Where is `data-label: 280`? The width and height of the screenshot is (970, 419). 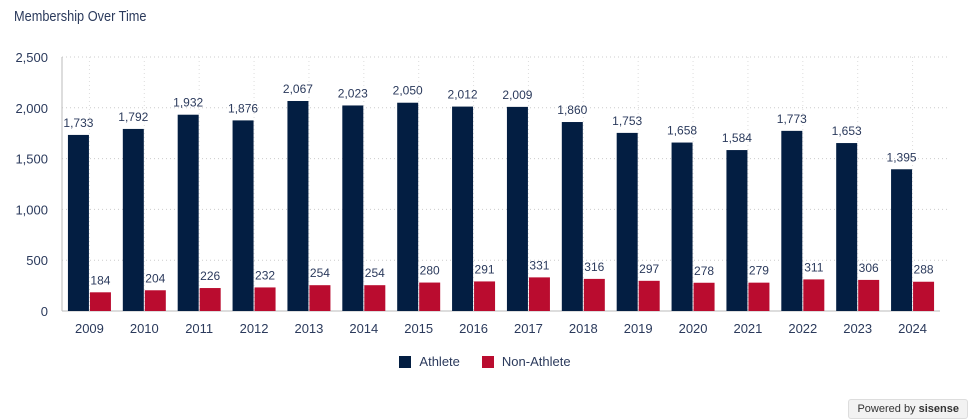 data-label: 280 is located at coordinates (430, 271).